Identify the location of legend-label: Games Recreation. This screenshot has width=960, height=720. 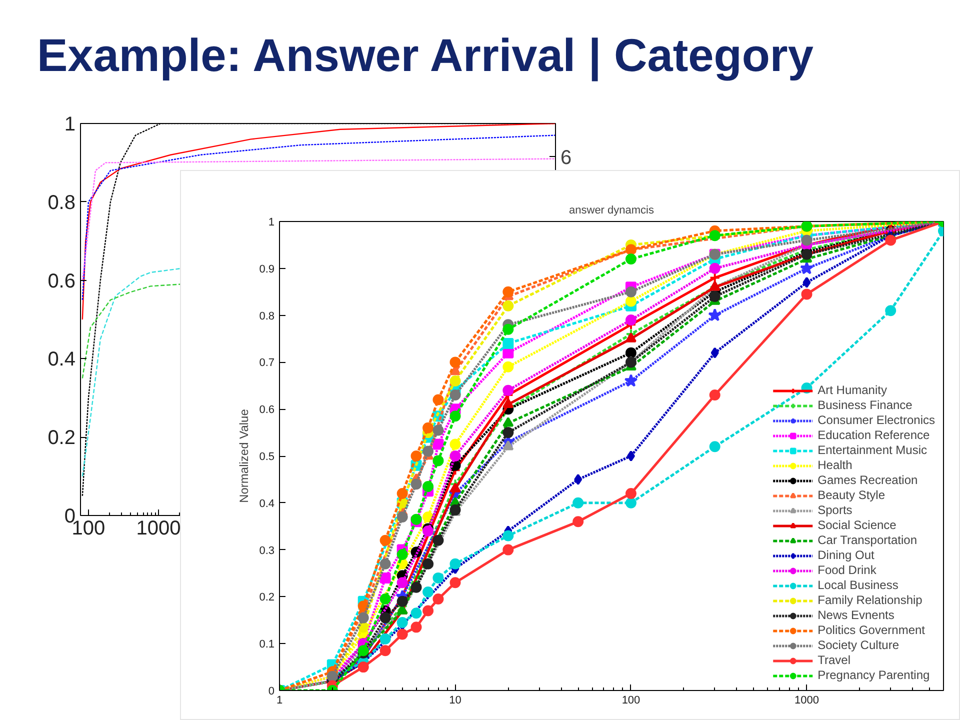
(868, 480).